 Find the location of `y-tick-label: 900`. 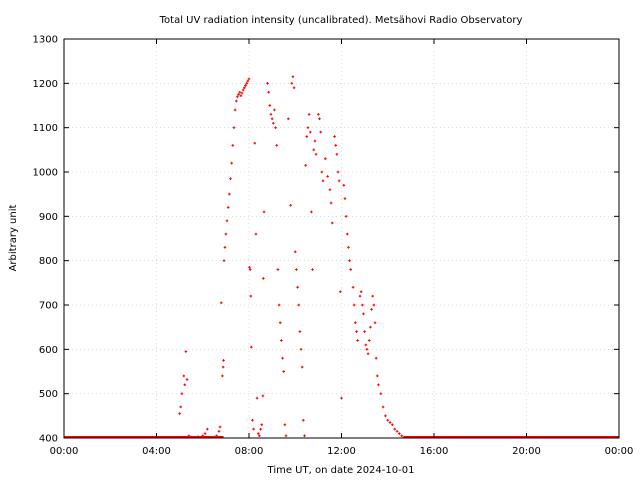

y-tick-label: 900 is located at coordinates (48, 217).